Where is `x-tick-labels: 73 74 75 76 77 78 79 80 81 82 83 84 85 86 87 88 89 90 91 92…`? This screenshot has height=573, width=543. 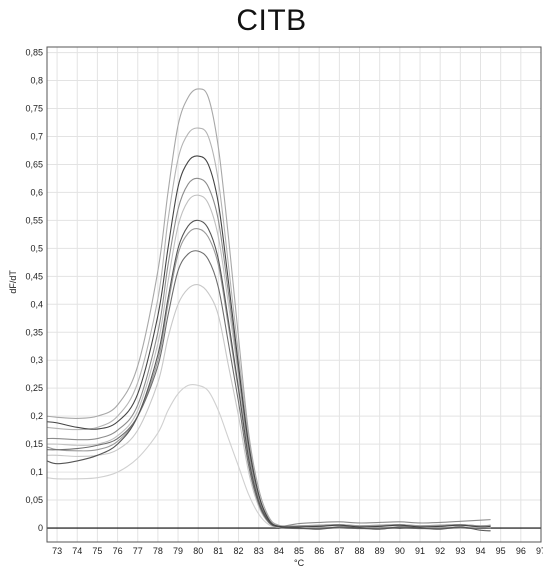
x-tick-labels: 73 74 75 76 77 78 79 80 81 82 83 84 85 86 87 88 89 90 91 92… is located at coordinates (297, 551).